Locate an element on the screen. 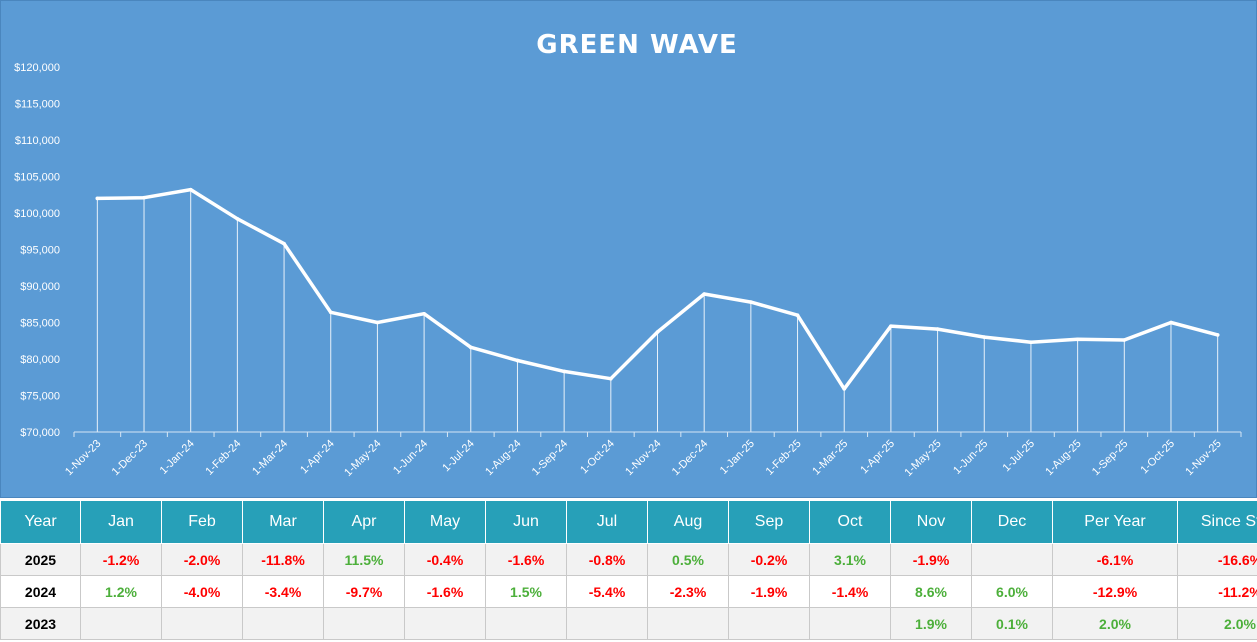 This screenshot has height=642, width=1257. x-tick-label: 1-Aug-24 is located at coordinates (503, 458).